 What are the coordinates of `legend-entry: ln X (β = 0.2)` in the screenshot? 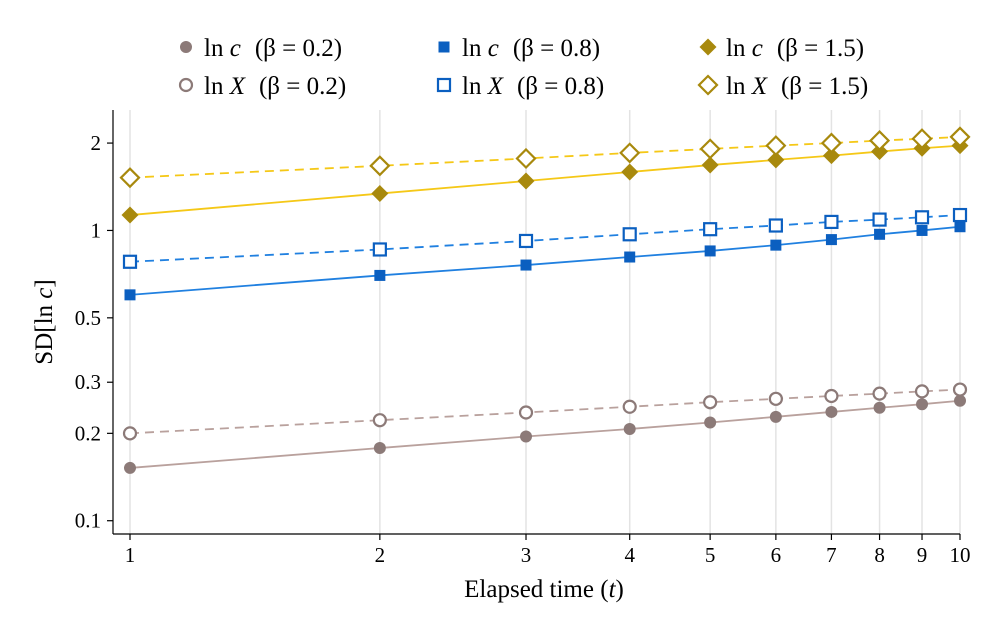 It's located at (262, 86).